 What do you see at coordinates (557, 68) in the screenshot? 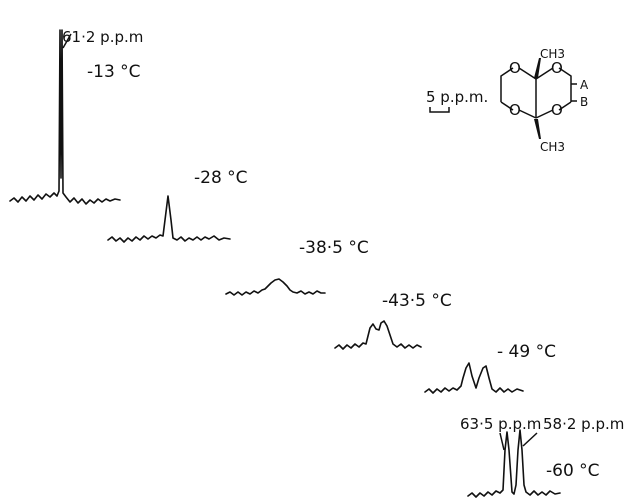
I see `atom-o-top-right: O` at bounding box center [557, 68].